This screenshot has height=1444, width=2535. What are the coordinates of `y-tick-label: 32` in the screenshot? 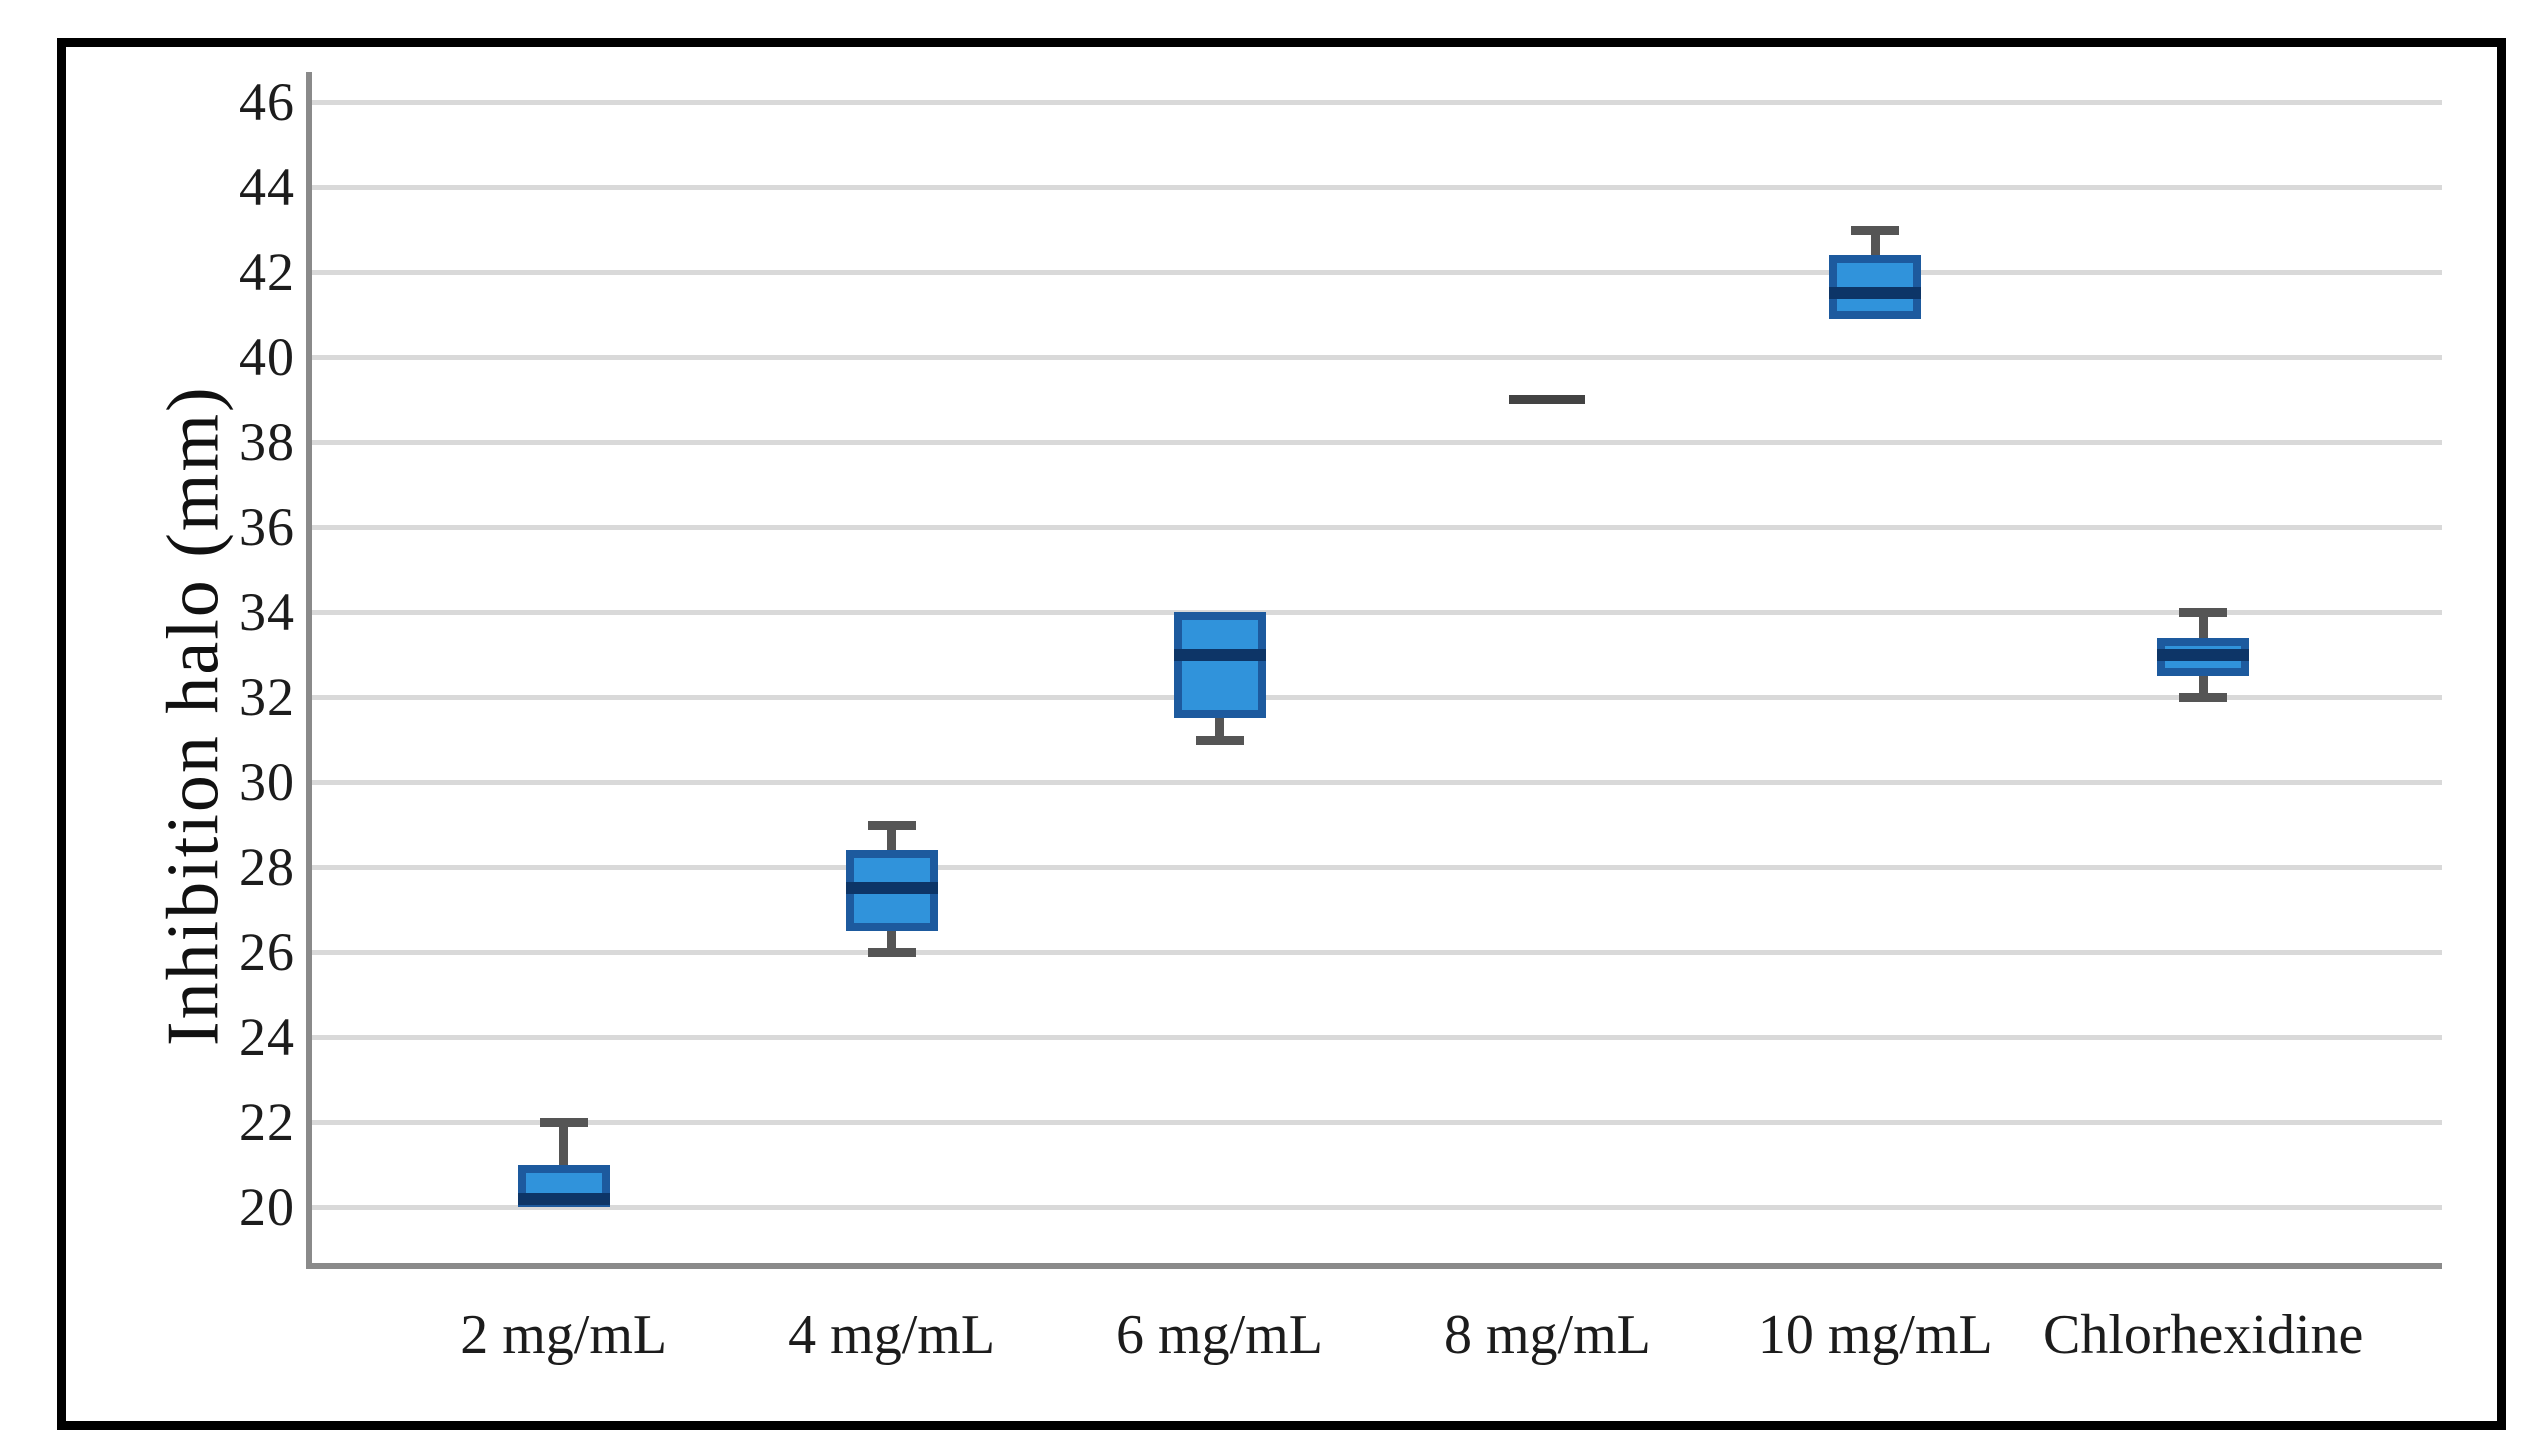 It's located at (267, 697).